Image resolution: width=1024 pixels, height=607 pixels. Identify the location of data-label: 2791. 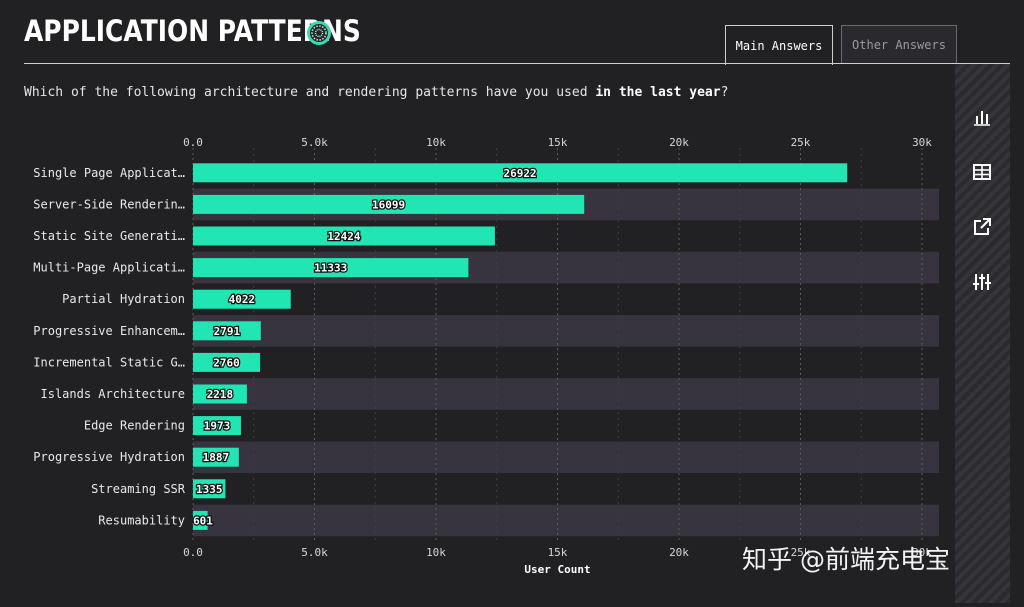
(227, 331).